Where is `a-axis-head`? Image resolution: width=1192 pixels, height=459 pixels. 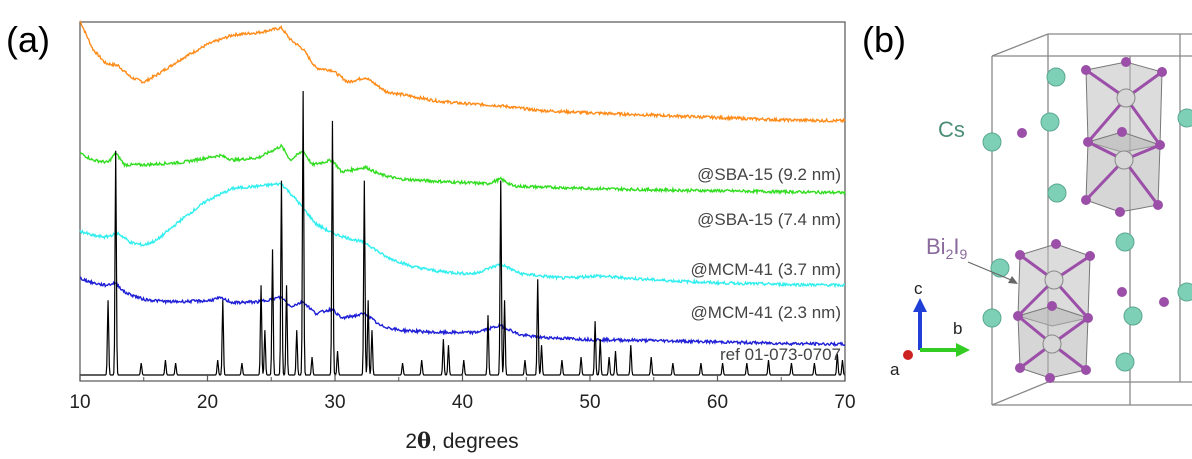 a-axis-head is located at coordinates (908, 355).